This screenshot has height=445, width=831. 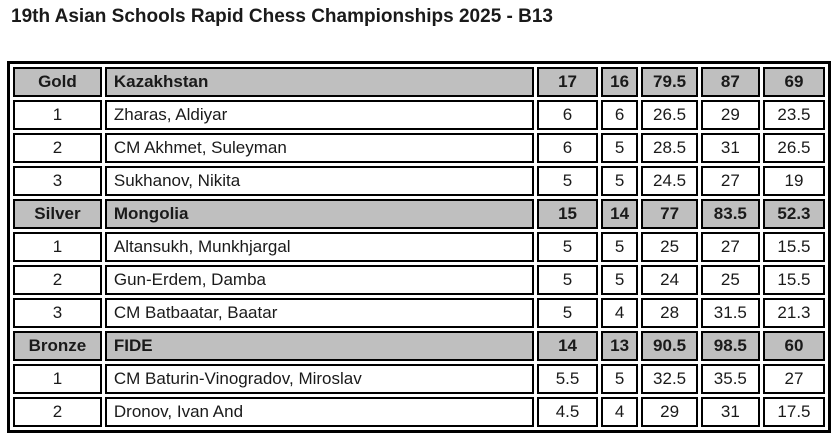 I want to click on player-score-cell: 31.5, so click(x=730, y=313).